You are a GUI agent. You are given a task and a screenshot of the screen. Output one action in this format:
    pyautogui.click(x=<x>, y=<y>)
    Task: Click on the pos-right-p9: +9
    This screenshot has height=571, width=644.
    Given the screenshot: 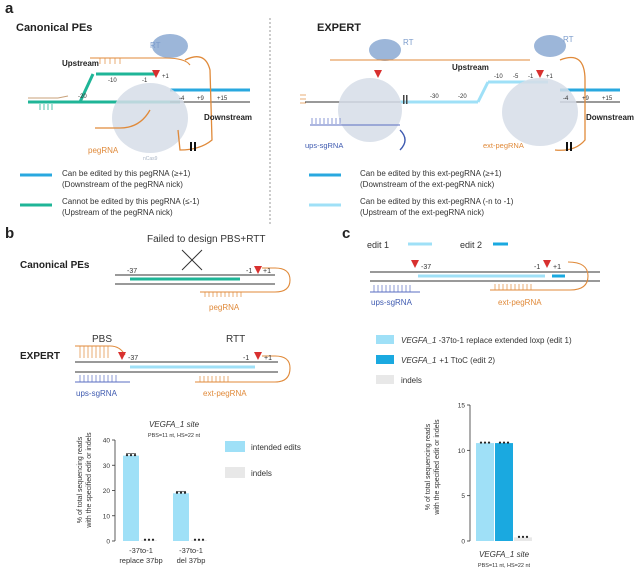 What is the action you would take?
    pyautogui.click(x=586, y=99)
    